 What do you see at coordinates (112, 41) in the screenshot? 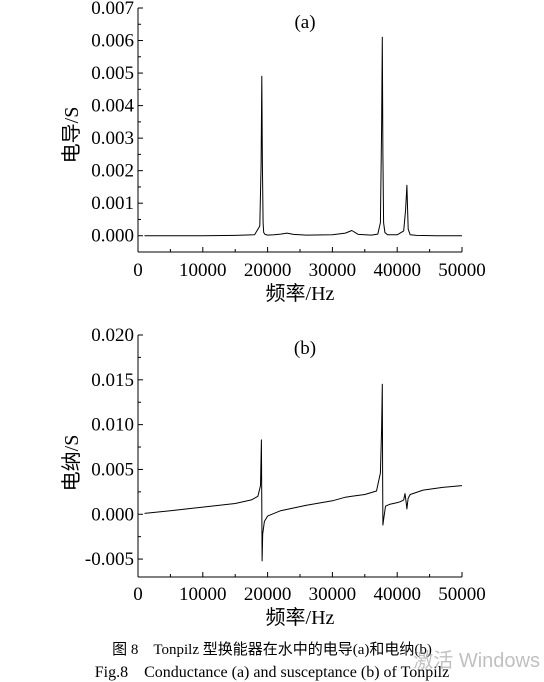
I see `y-tick-label: 0.006` at bounding box center [112, 41].